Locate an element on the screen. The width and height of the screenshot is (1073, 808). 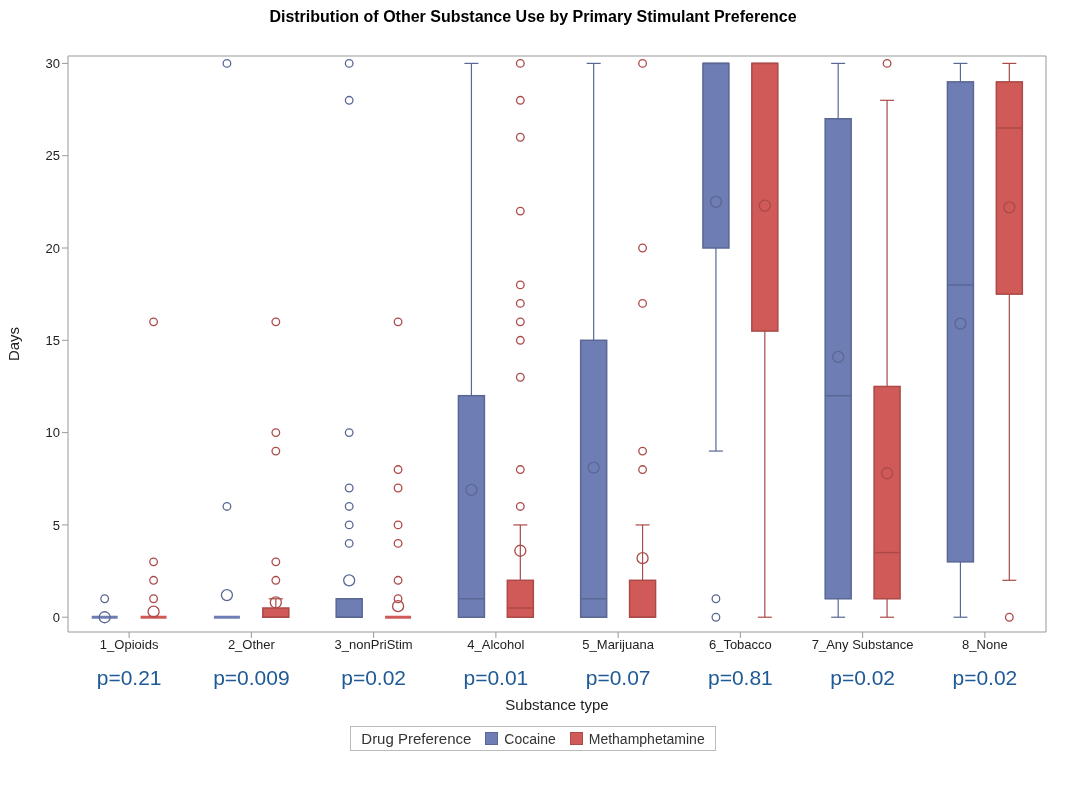
x-tick-label: 8_None is located at coordinates (985, 645).